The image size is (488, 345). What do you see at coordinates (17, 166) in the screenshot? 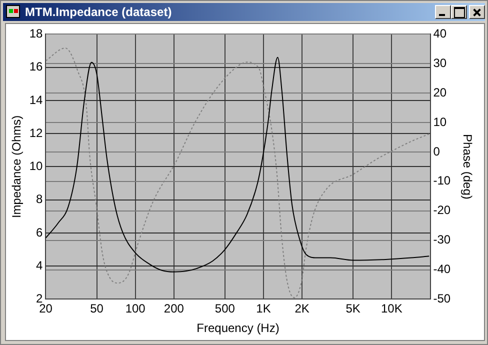
I see `y-axis-title: Impedance (Ohms)` at bounding box center [17, 166].